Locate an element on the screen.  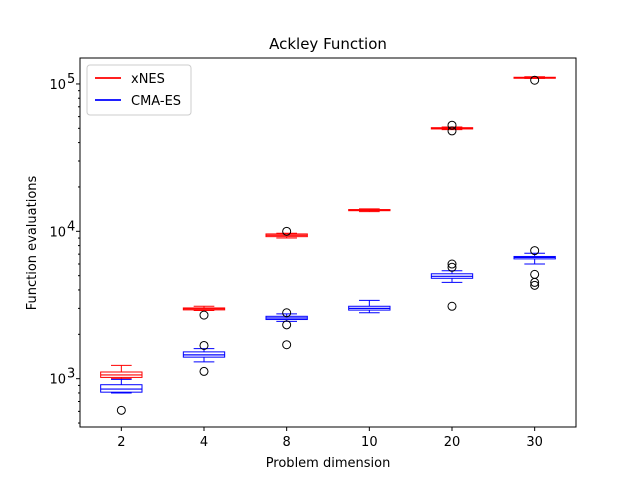
x-tick-label: 2 is located at coordinates (121, 442).